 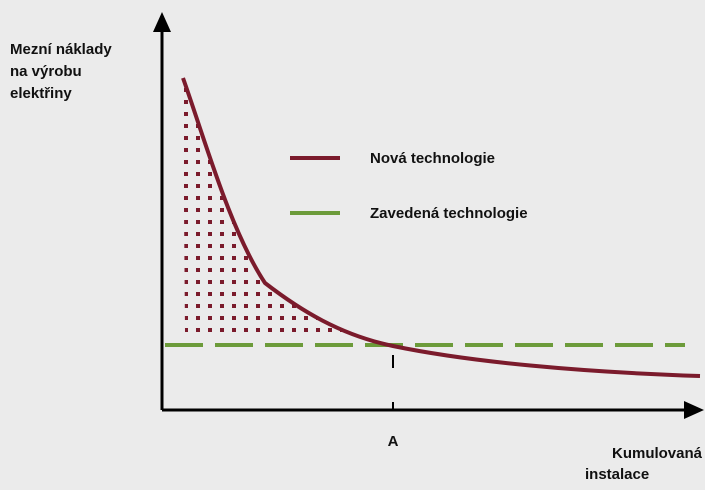 I want to click on x-arrow, so click(x=694, y=410).